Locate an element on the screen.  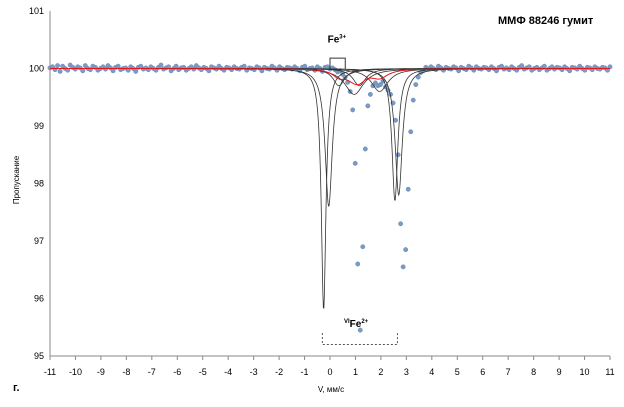
x-tick-label: -4 is located at coordinates (228, 372).